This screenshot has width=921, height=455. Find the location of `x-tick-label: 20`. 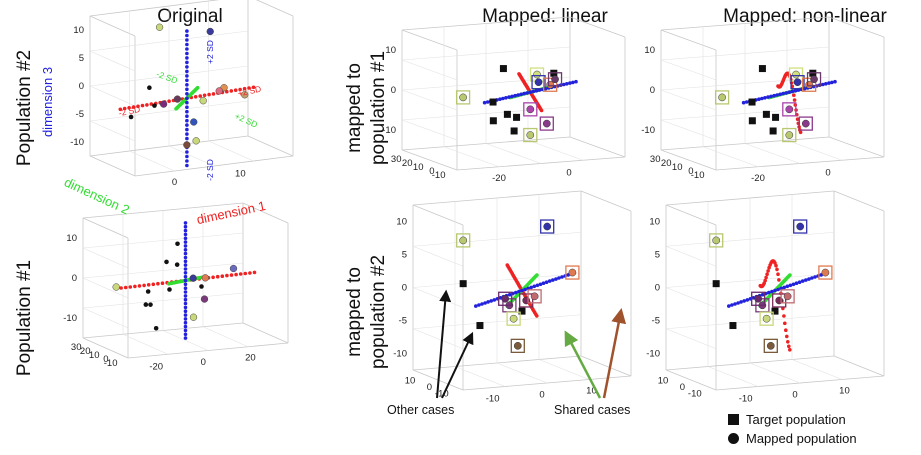

x-tick-label: 20 is located at coordinates (250, 358).